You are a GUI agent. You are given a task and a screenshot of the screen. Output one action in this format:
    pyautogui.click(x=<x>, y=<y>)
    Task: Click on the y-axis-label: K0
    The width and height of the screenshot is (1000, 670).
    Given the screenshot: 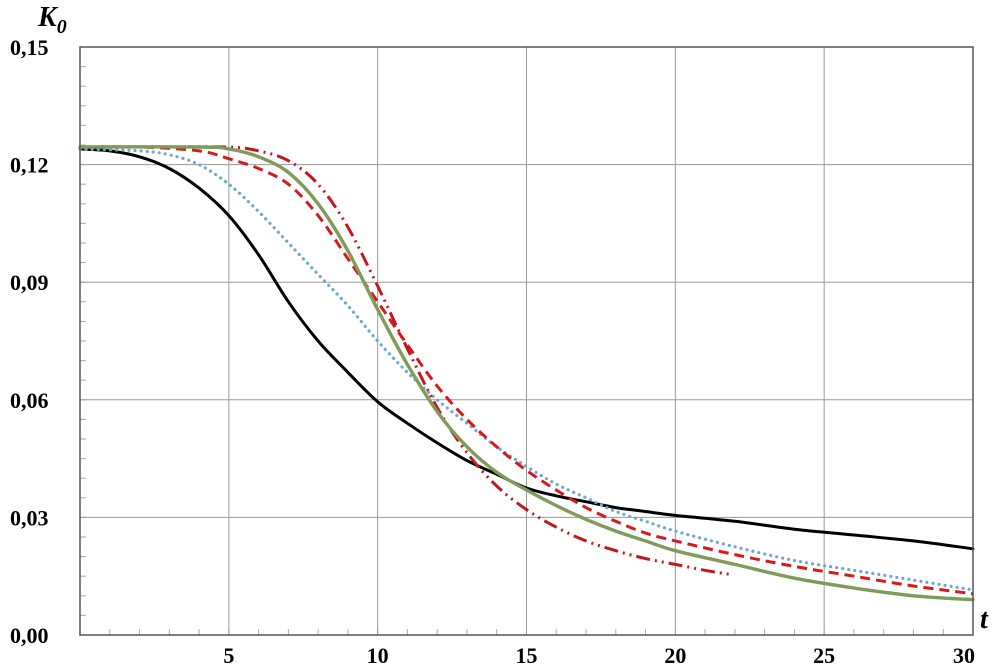 What is the action you would take?
    pyautogui.click(x=52, y=20)
    